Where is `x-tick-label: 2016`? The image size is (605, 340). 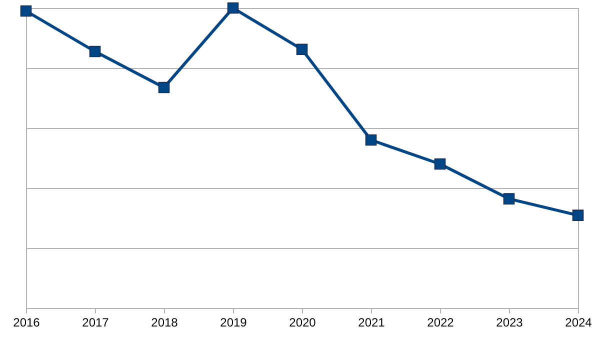 x-tick-label: 2016 is located at coordinates (26, 323).